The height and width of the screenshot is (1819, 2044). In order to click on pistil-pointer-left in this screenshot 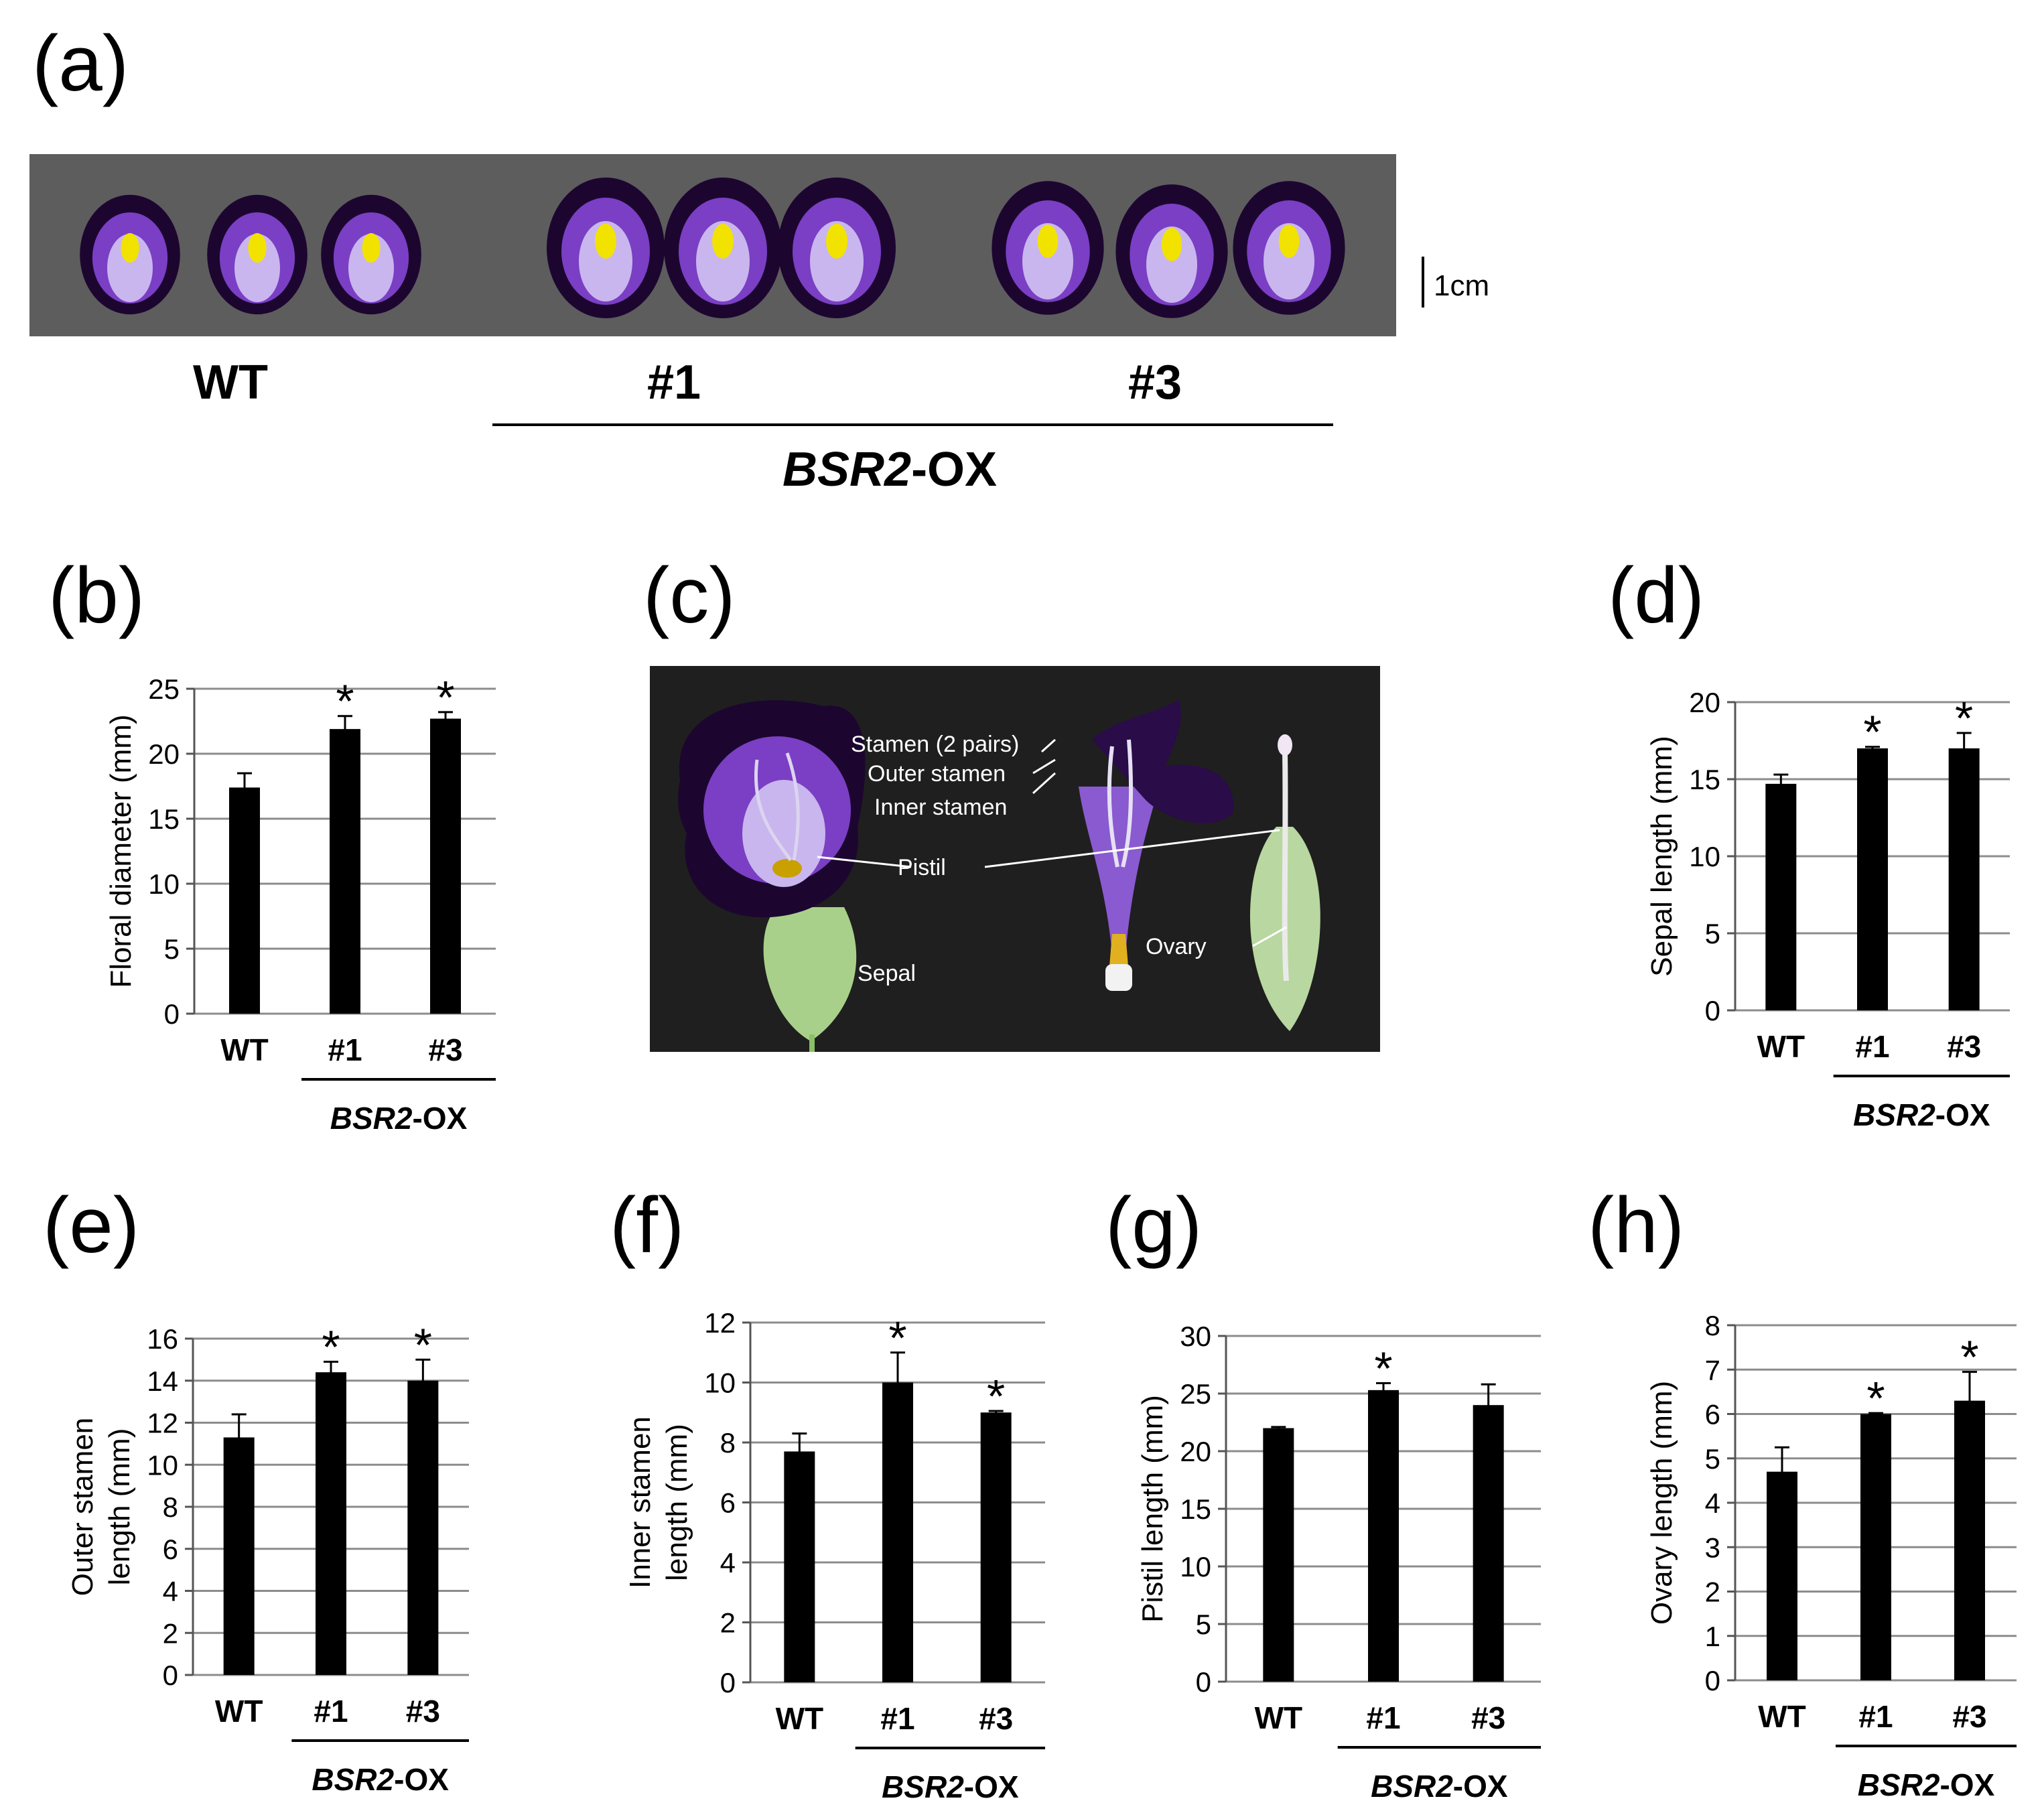, I will do `click(864, 862)`.